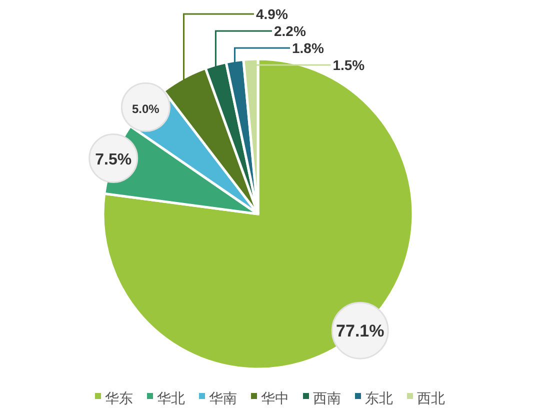 The image size is (540, 418). Describe the element at coordinates (308, 48) in the screenshot. I see `data-label: 1.8%` at that location.